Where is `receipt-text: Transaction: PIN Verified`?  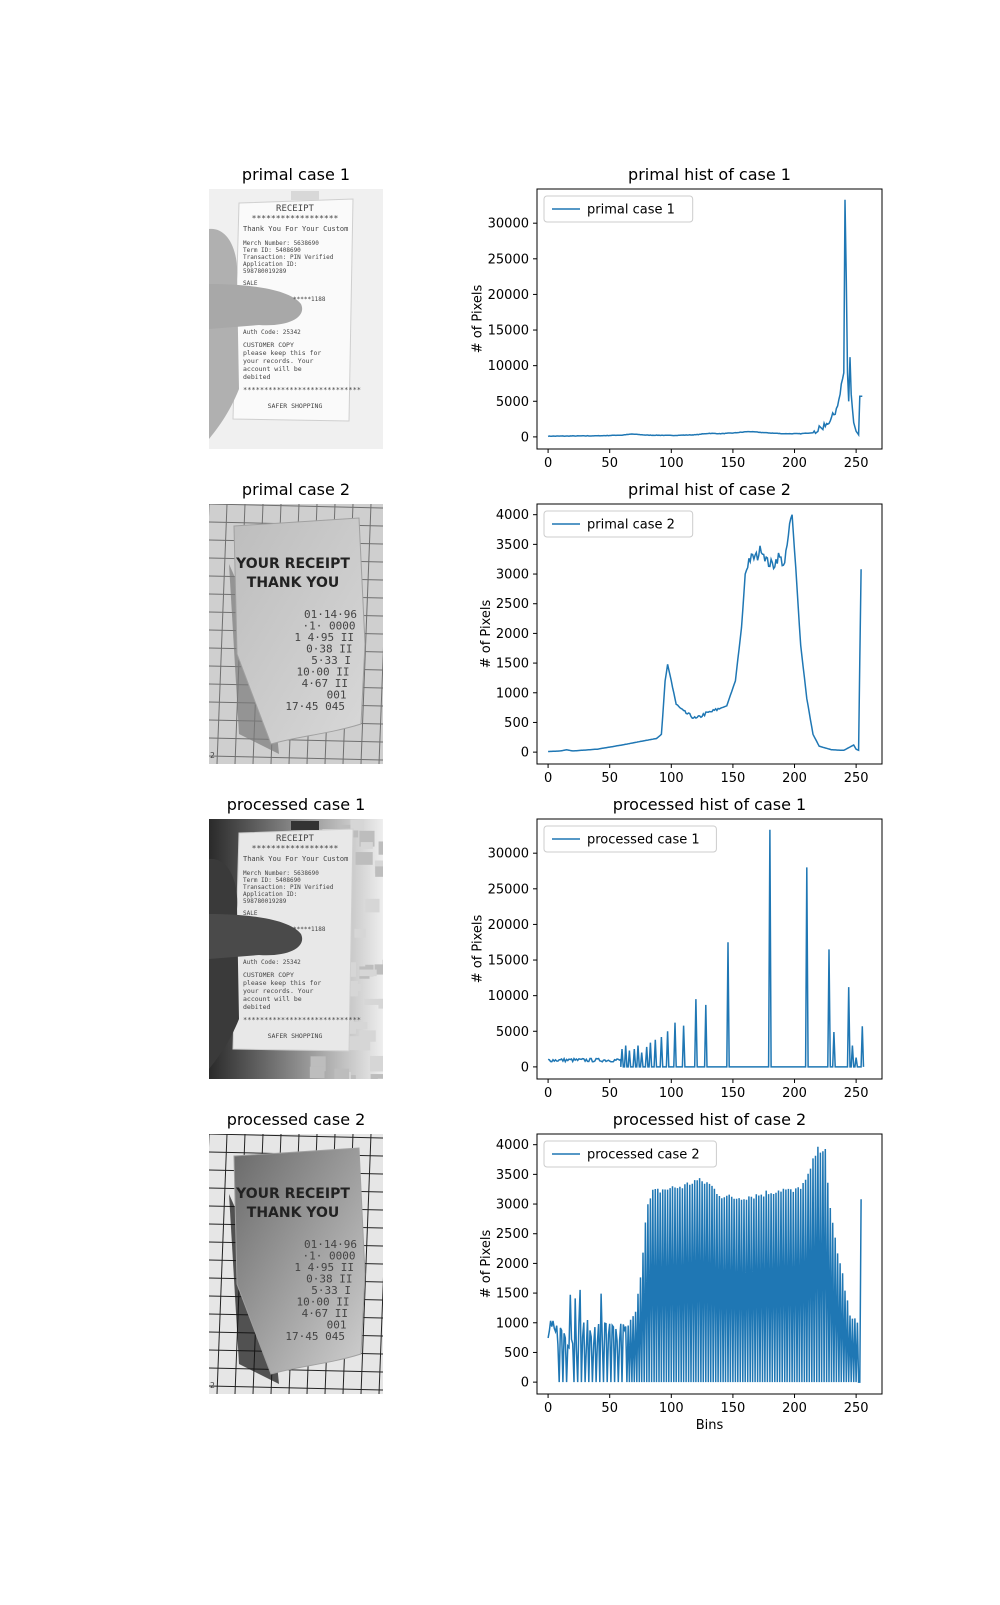 receipt-text: Transaction: PIN Verified is located at coordinates (288, 887).